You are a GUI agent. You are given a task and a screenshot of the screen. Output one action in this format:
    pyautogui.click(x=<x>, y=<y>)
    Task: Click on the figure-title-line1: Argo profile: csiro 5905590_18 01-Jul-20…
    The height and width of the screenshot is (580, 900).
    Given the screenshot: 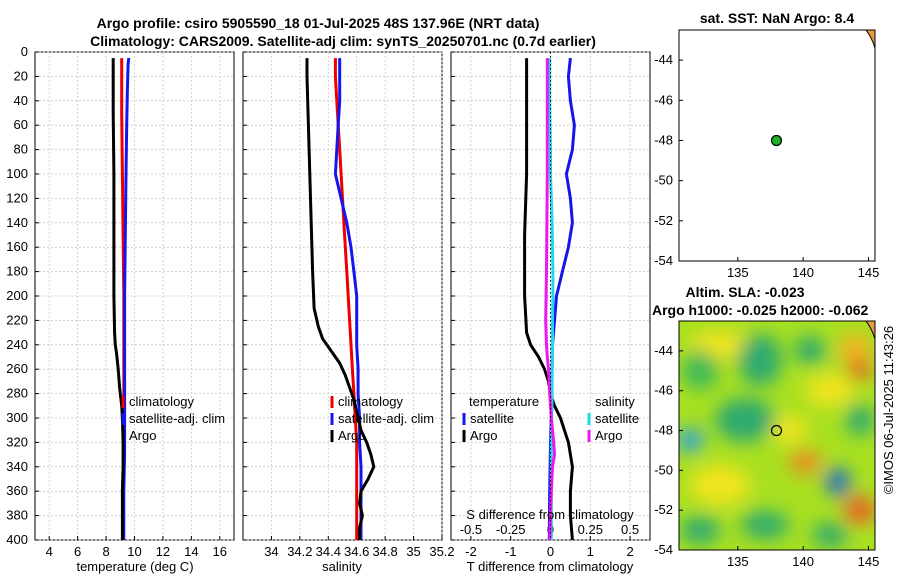 What is the action you would take?
    pyautogui.click(x=318, y=23)
    